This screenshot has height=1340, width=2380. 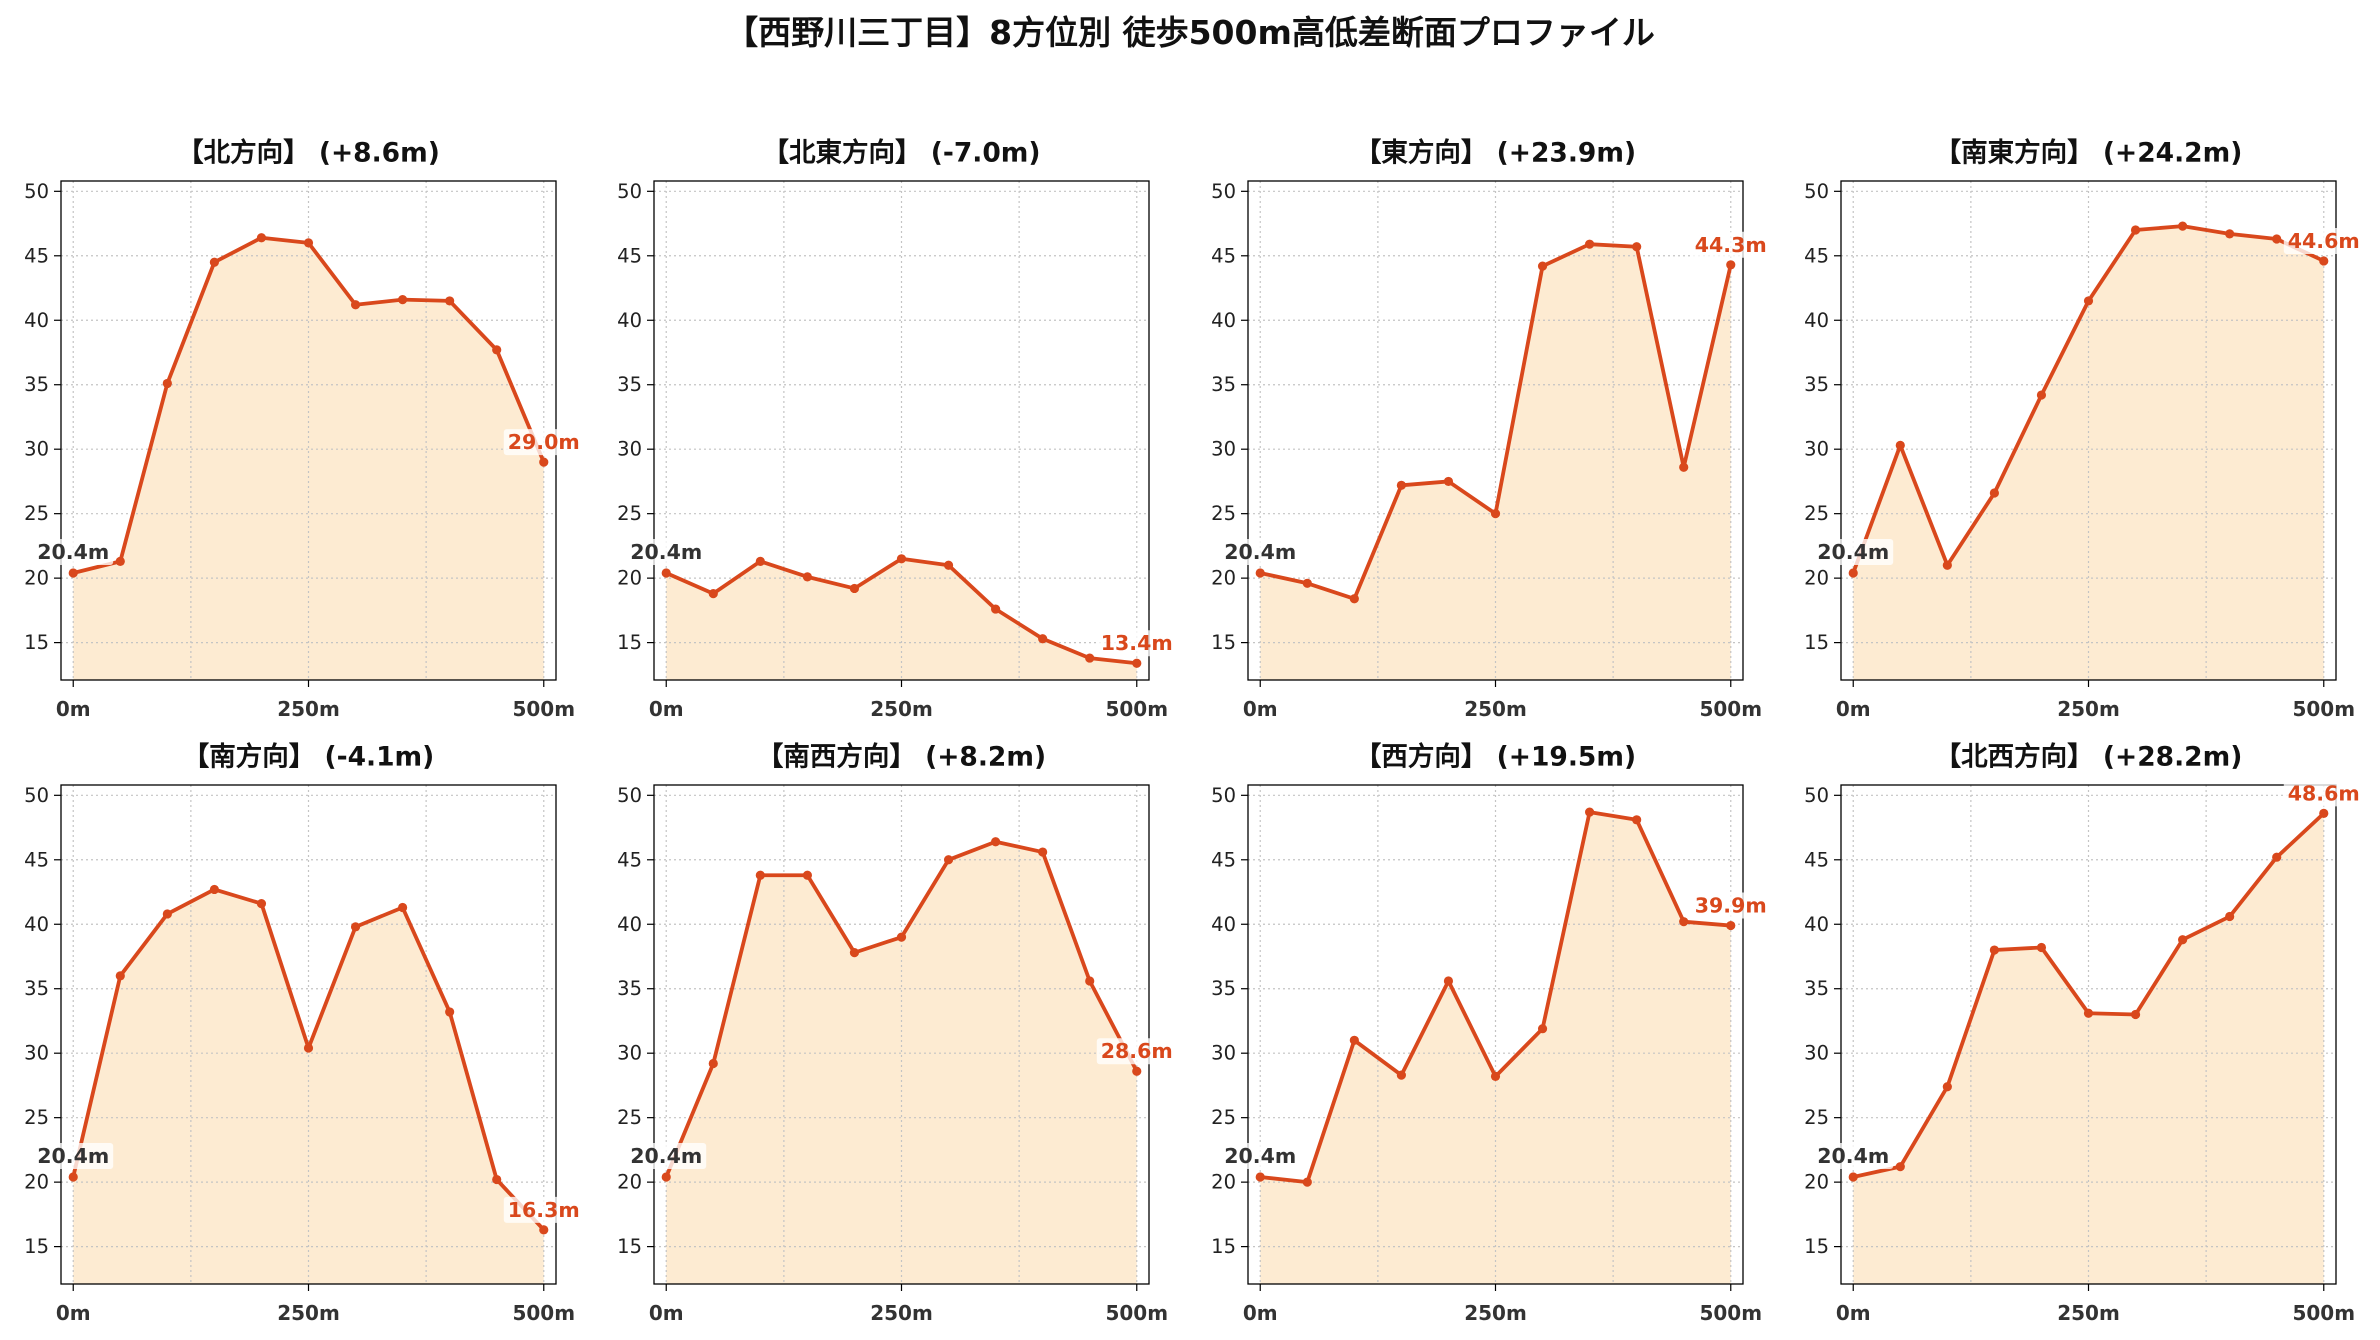 What do you see at coordinates (1190, 32) in the screenshot?
I see `figure-title: 【西野川三丁目】8方位別 徒歩500m高低差断面プロファイル` at bounding box center [1190, 32].